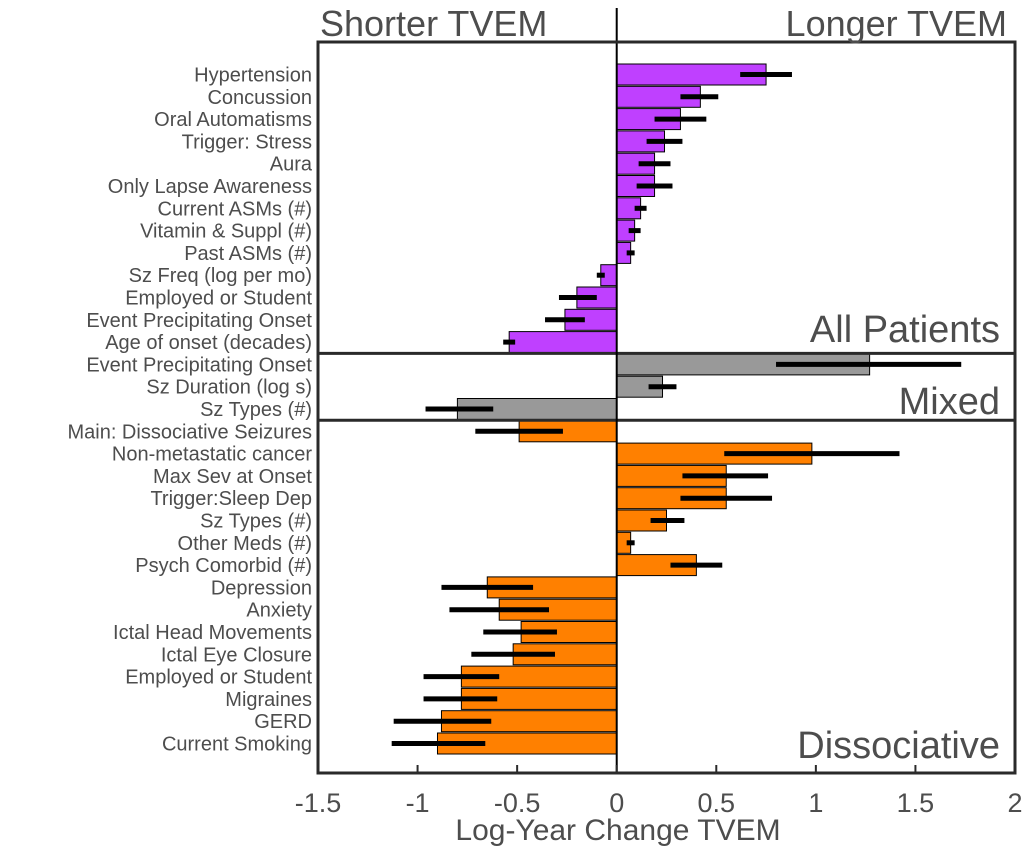 The width and height of the screenshot is (1023, 860). I want to click on category-label-0-0: Hypertension, so click(253, 76).